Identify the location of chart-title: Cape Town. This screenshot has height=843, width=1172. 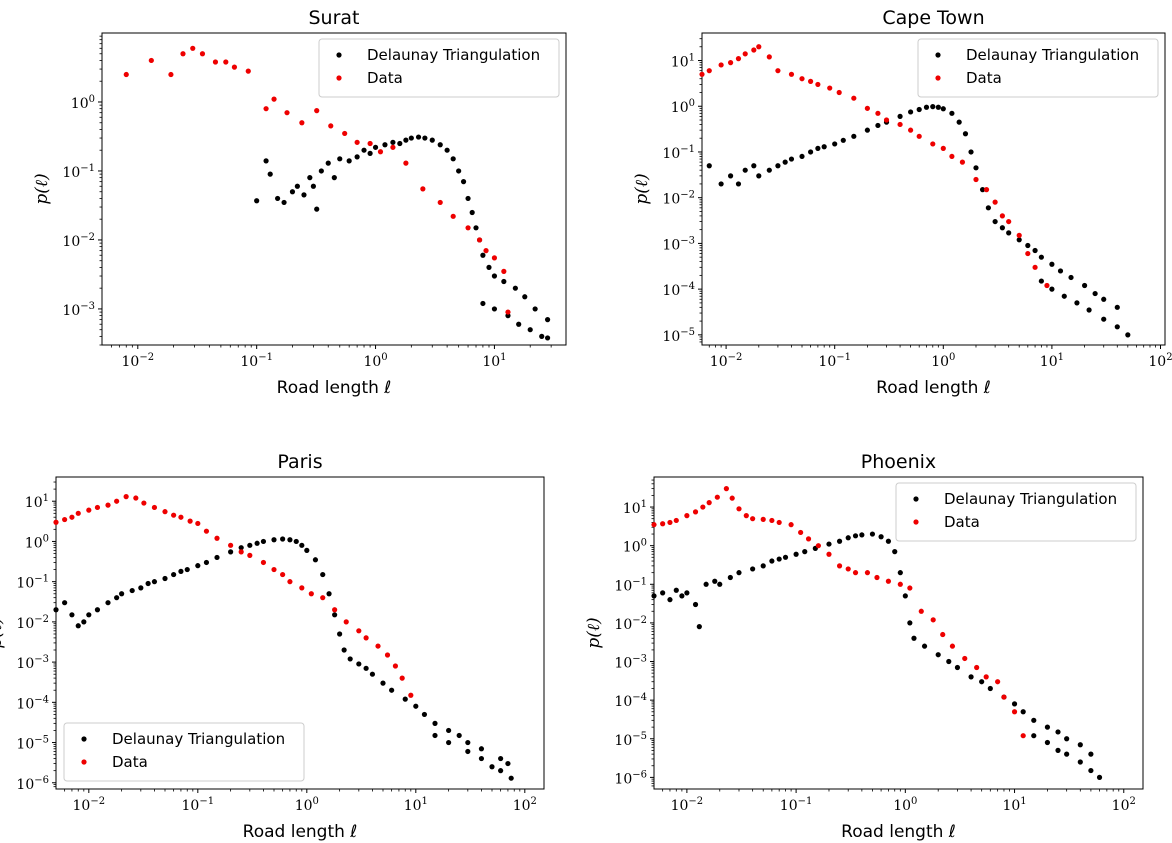
(933, 18).